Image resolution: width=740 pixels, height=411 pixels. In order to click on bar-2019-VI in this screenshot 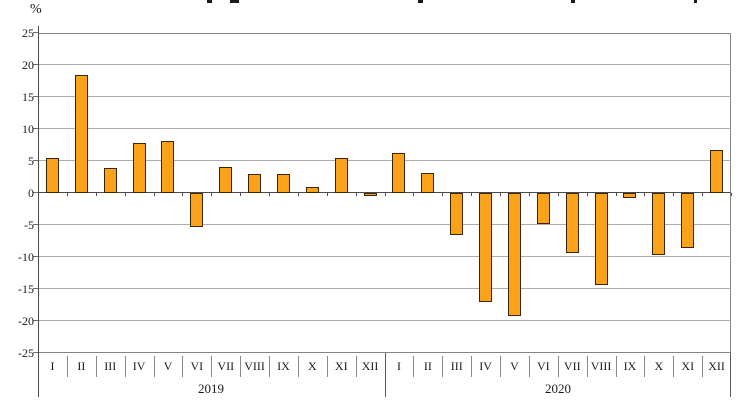, I will do `click(197, 210)`.